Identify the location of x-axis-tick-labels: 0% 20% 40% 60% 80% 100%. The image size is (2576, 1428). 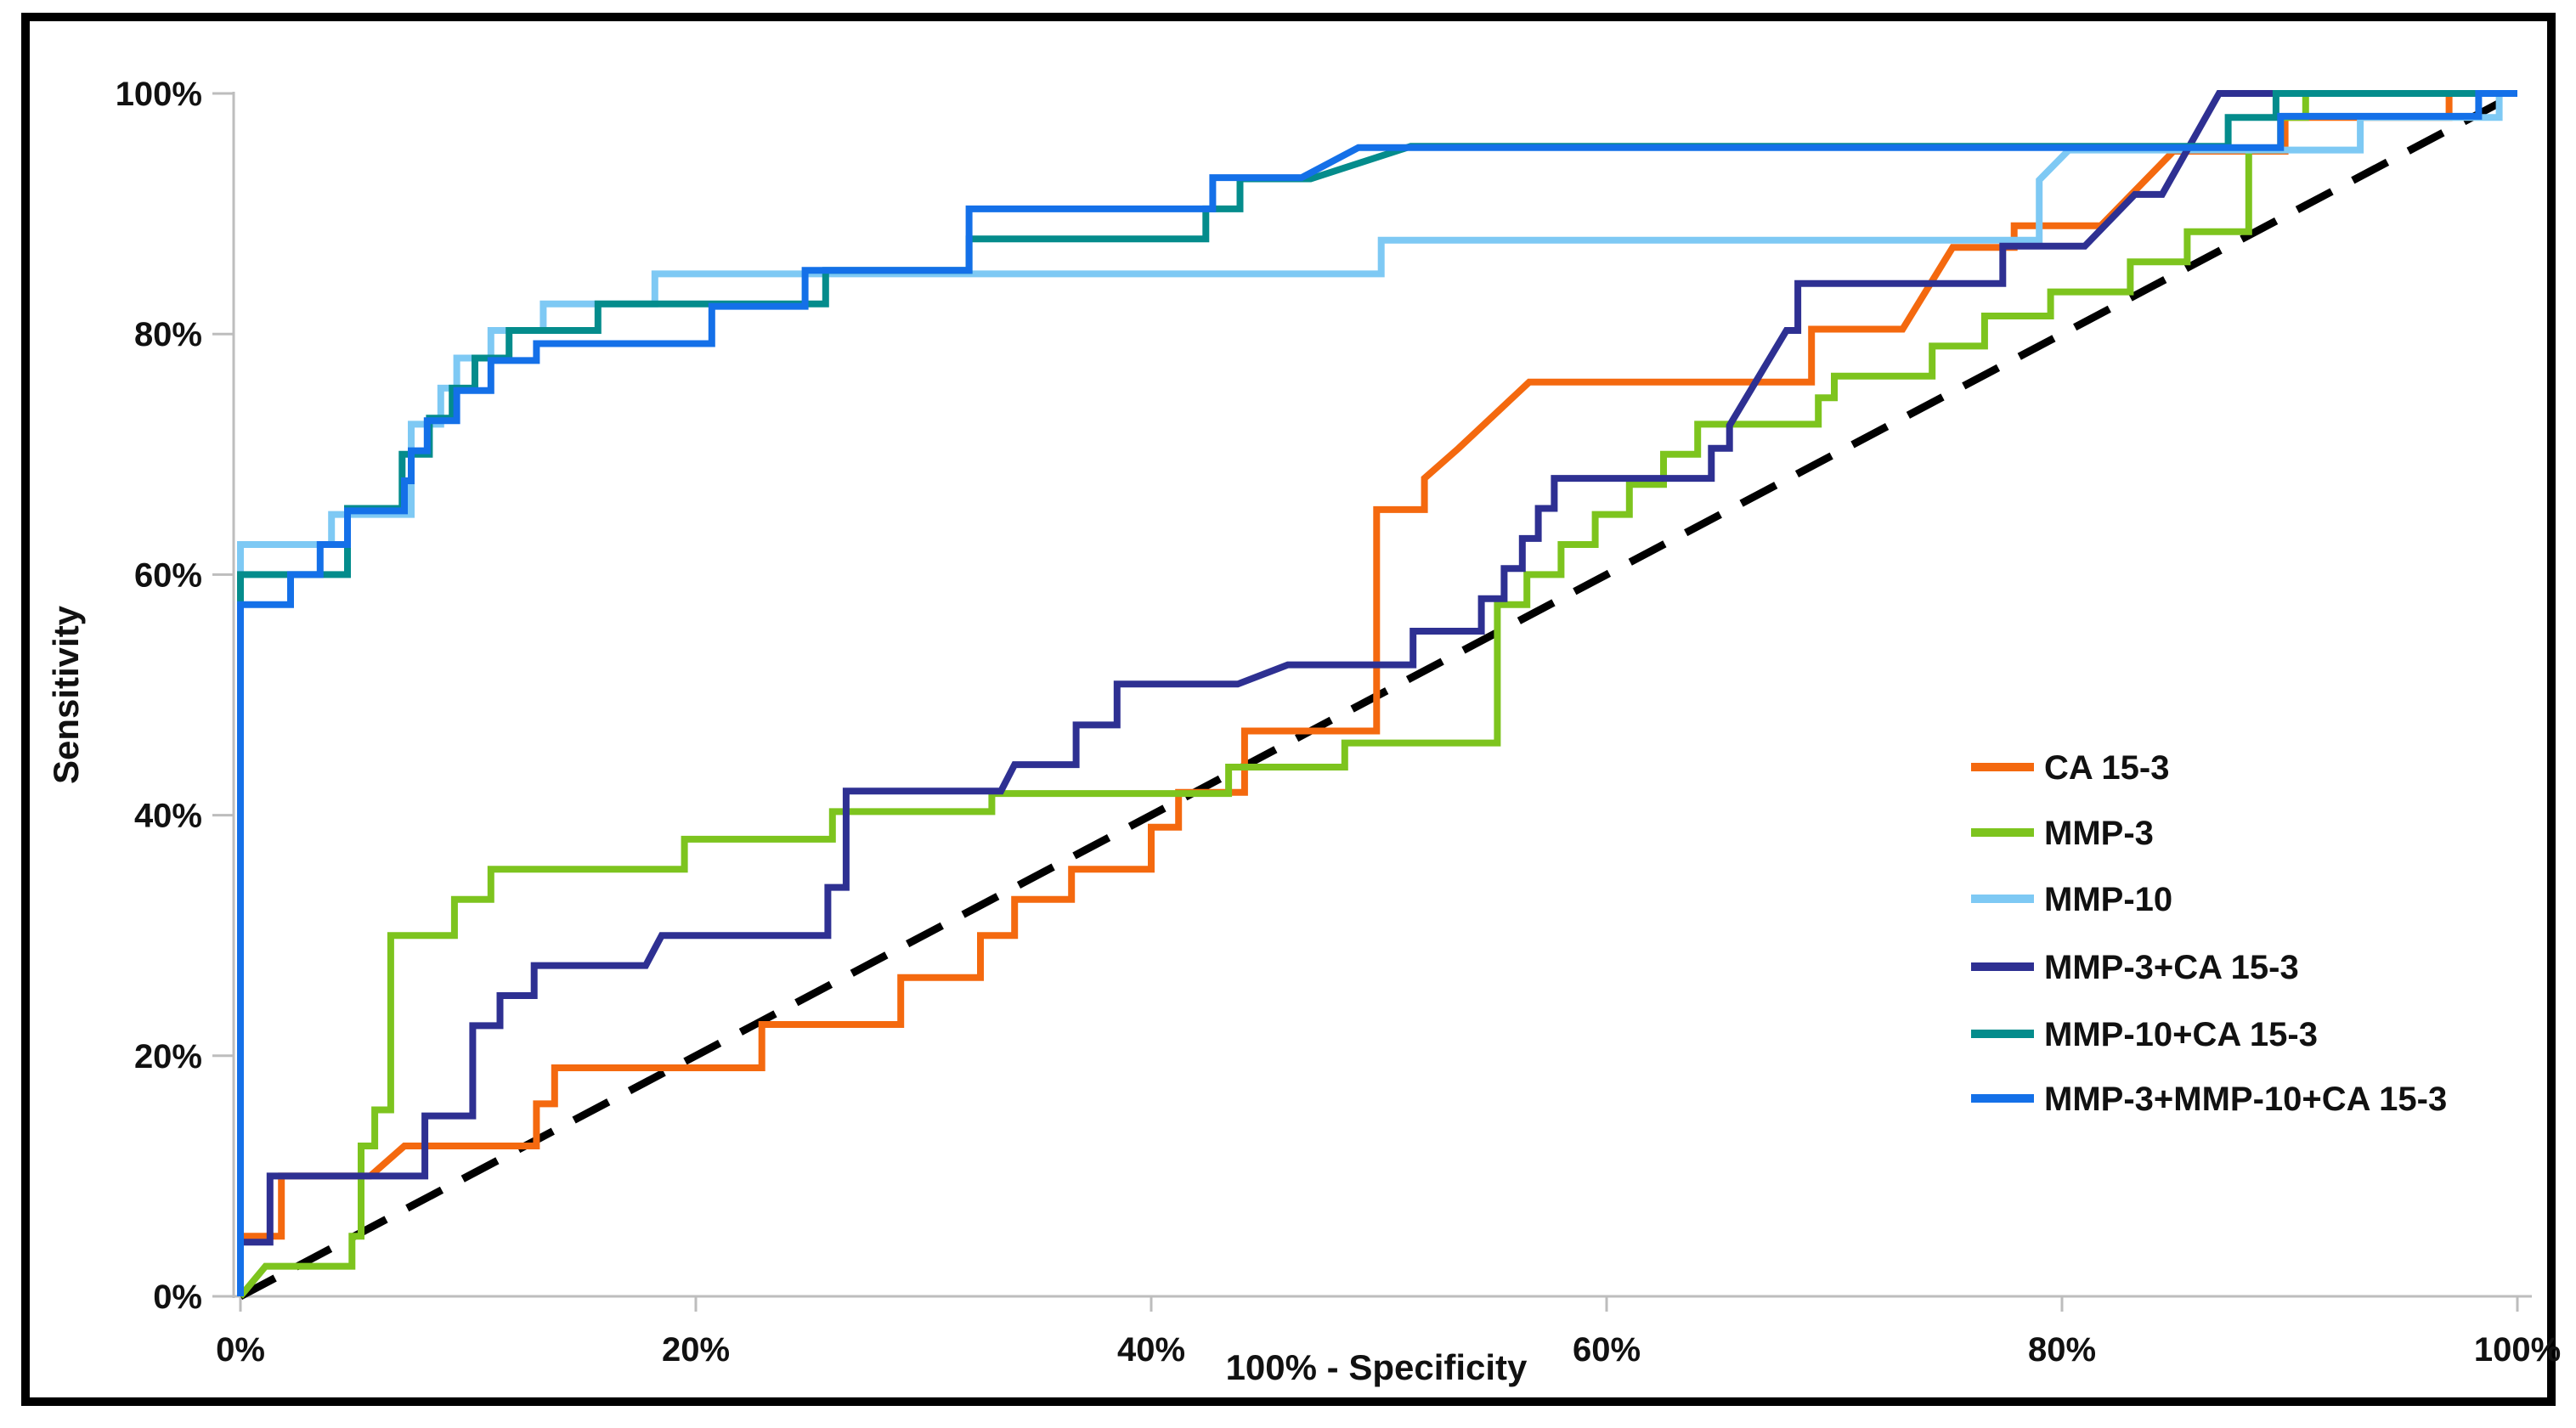
(1388, 1350).